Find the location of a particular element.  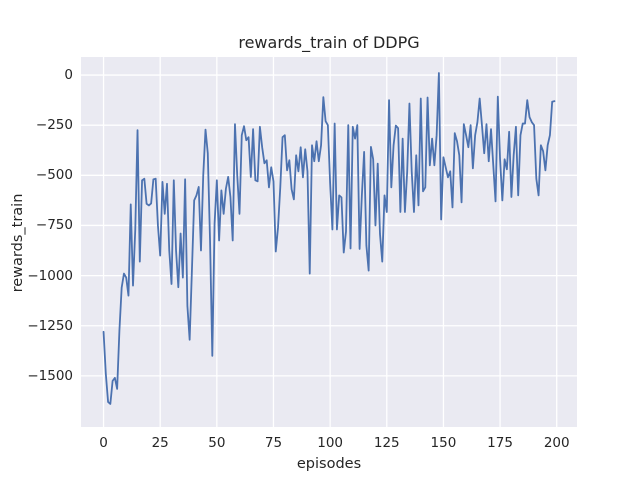

y-tick-label: −750 is located at coordinates (54, 225).